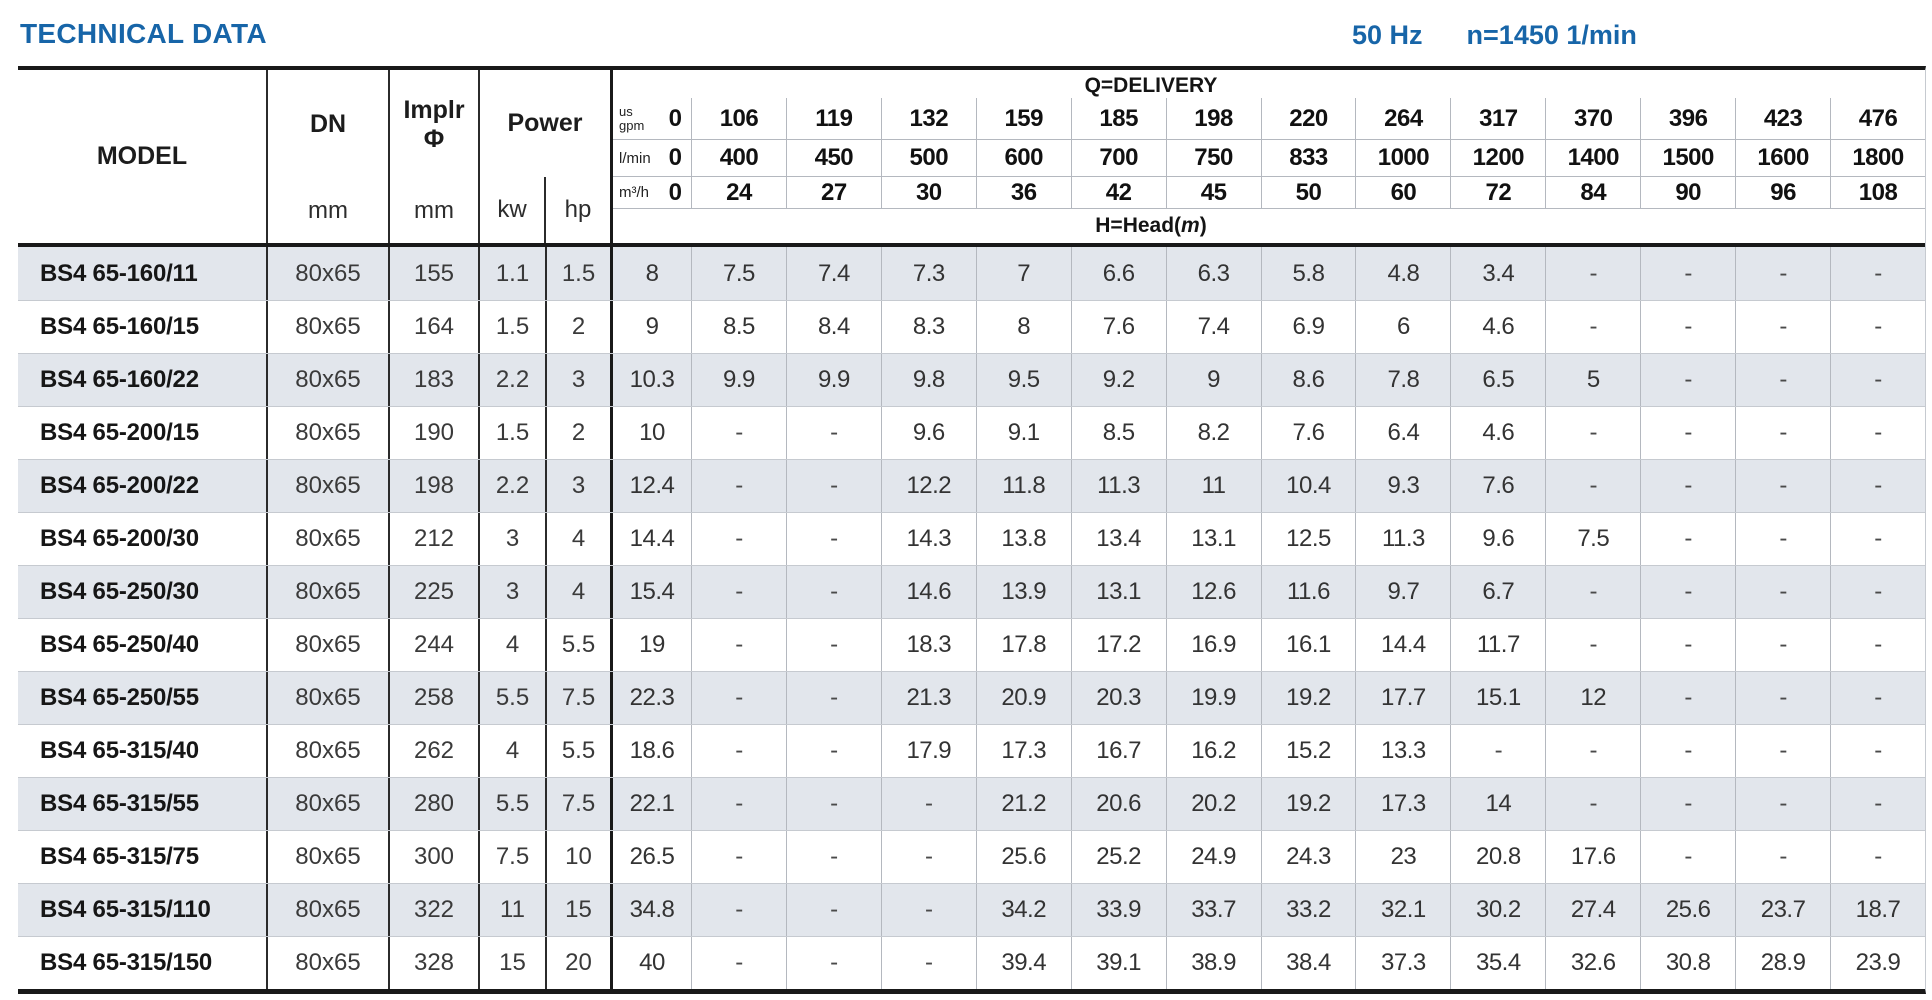 This screenshot has height=1000, width=1932. Describe the element at coordinates (513, 273) in the screenshot. I see `power-kw-cell: 1.1` at that location.